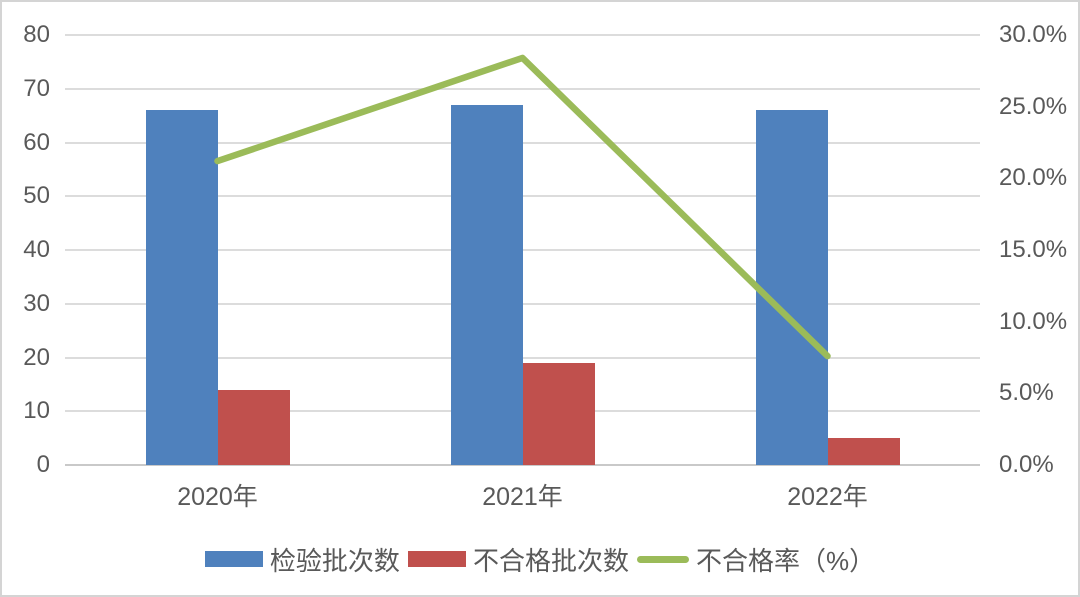  I want to click on right-axis-tick-5.0%: 5.0%, so click(1026, 393).